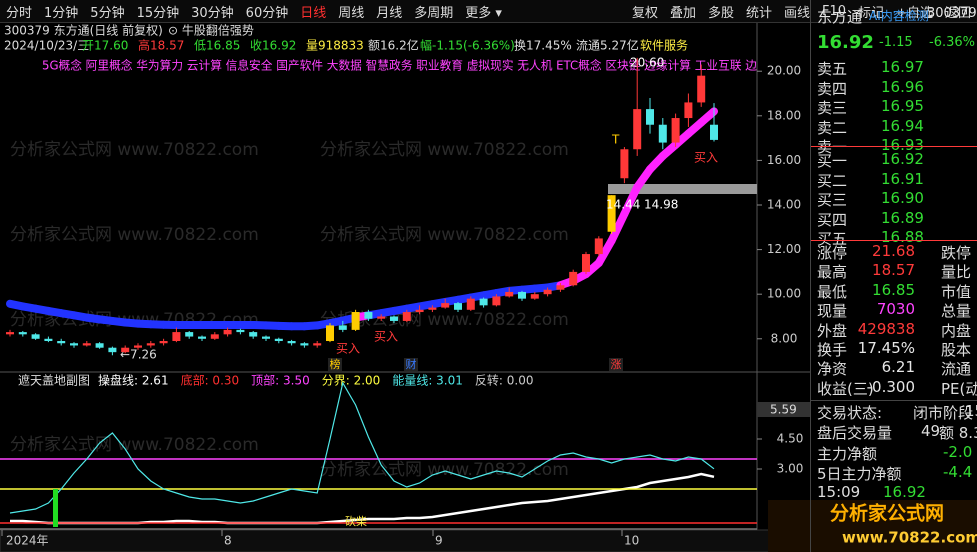  What do you see at coordinates (483, 13) in the screenshot?
I see `toolbar-button: 更多 ▾` at bounding box center [483, 13].